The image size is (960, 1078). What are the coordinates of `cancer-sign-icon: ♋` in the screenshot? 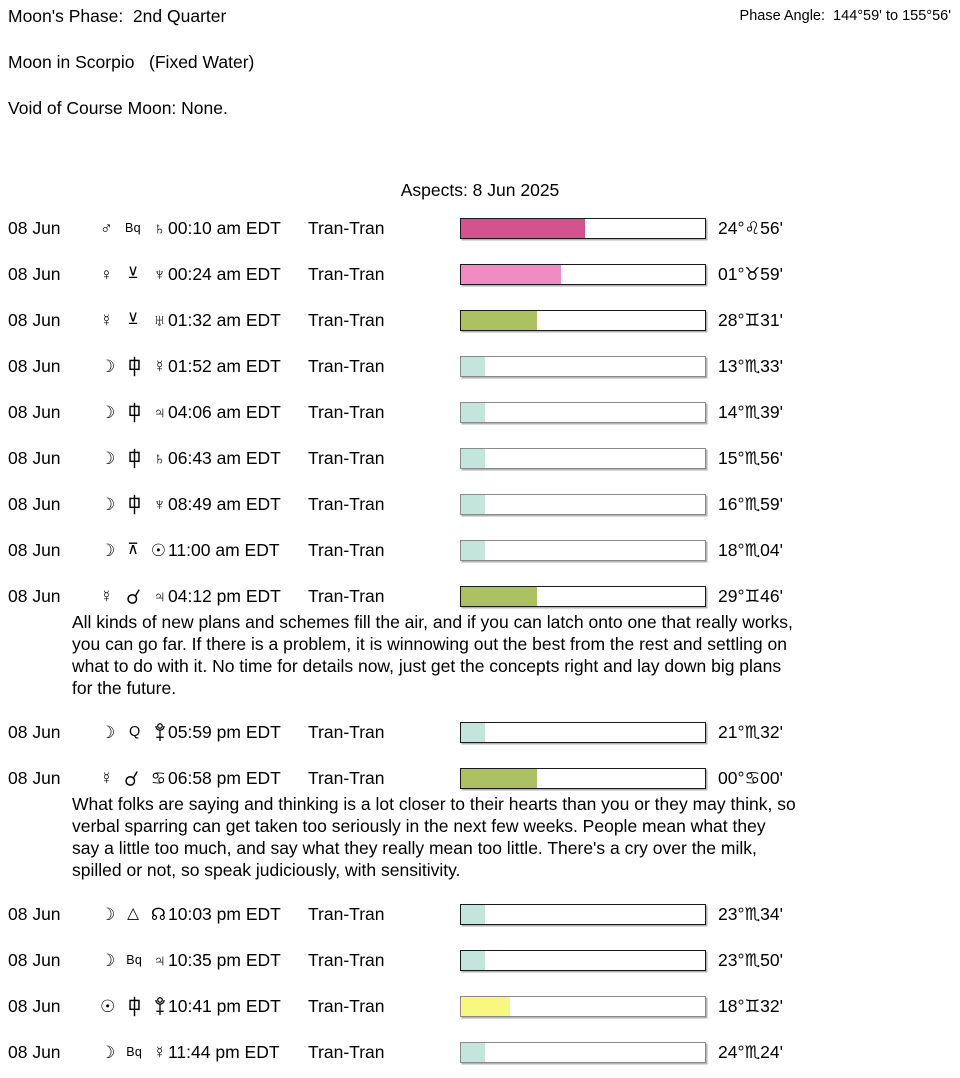 It's located at (158, 778).